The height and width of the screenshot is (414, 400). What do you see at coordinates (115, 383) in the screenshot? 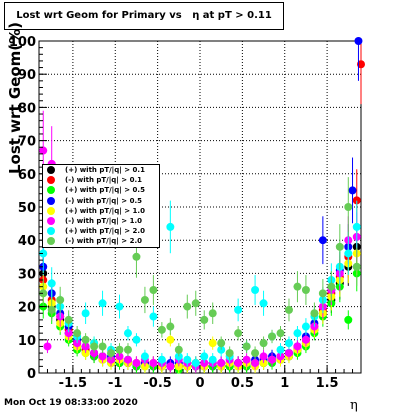
I see `x-tick-label: -1` at bounding box center [115, 383].